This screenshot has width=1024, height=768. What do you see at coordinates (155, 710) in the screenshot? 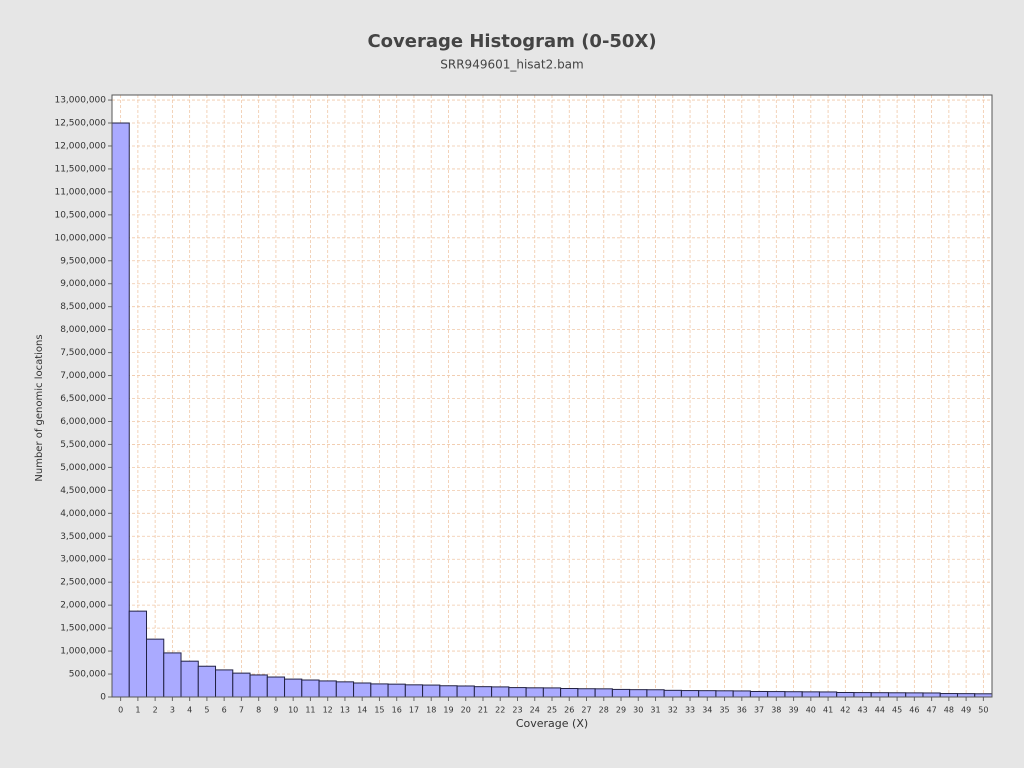
I see `x-tick-label: 2` at bounding box center [155, 710].